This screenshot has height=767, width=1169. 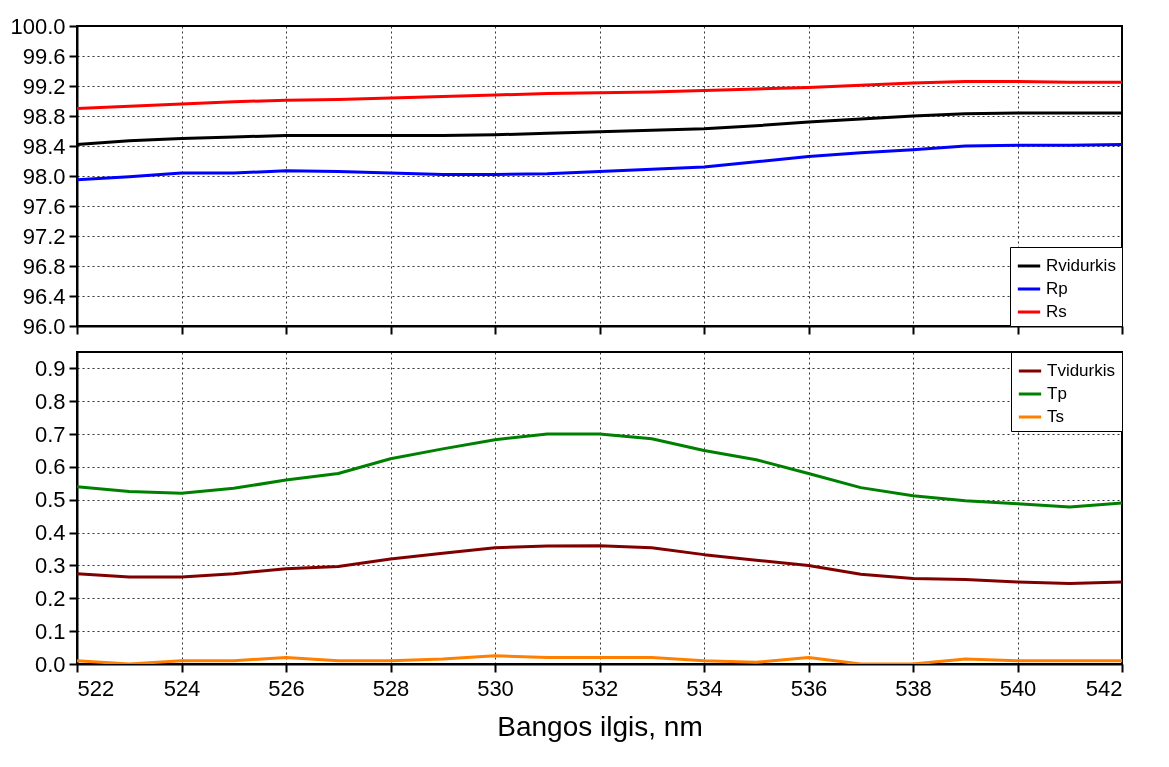 What do you see at coordinates (50, 565) in the screenshot?
I see `y-tick-label: 0.3` at bounding box center [50, 565].